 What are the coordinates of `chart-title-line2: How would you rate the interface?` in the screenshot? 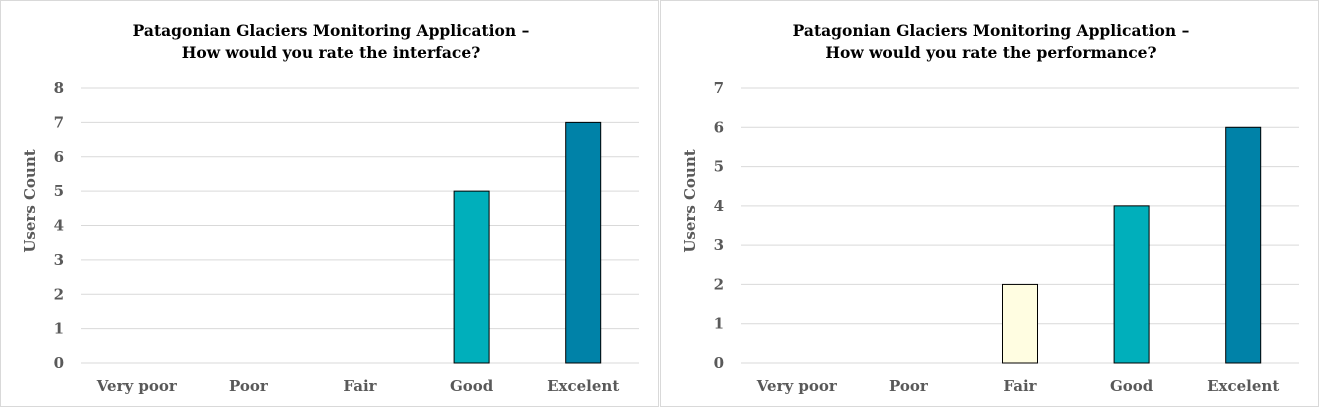 It's located at (331, 52).